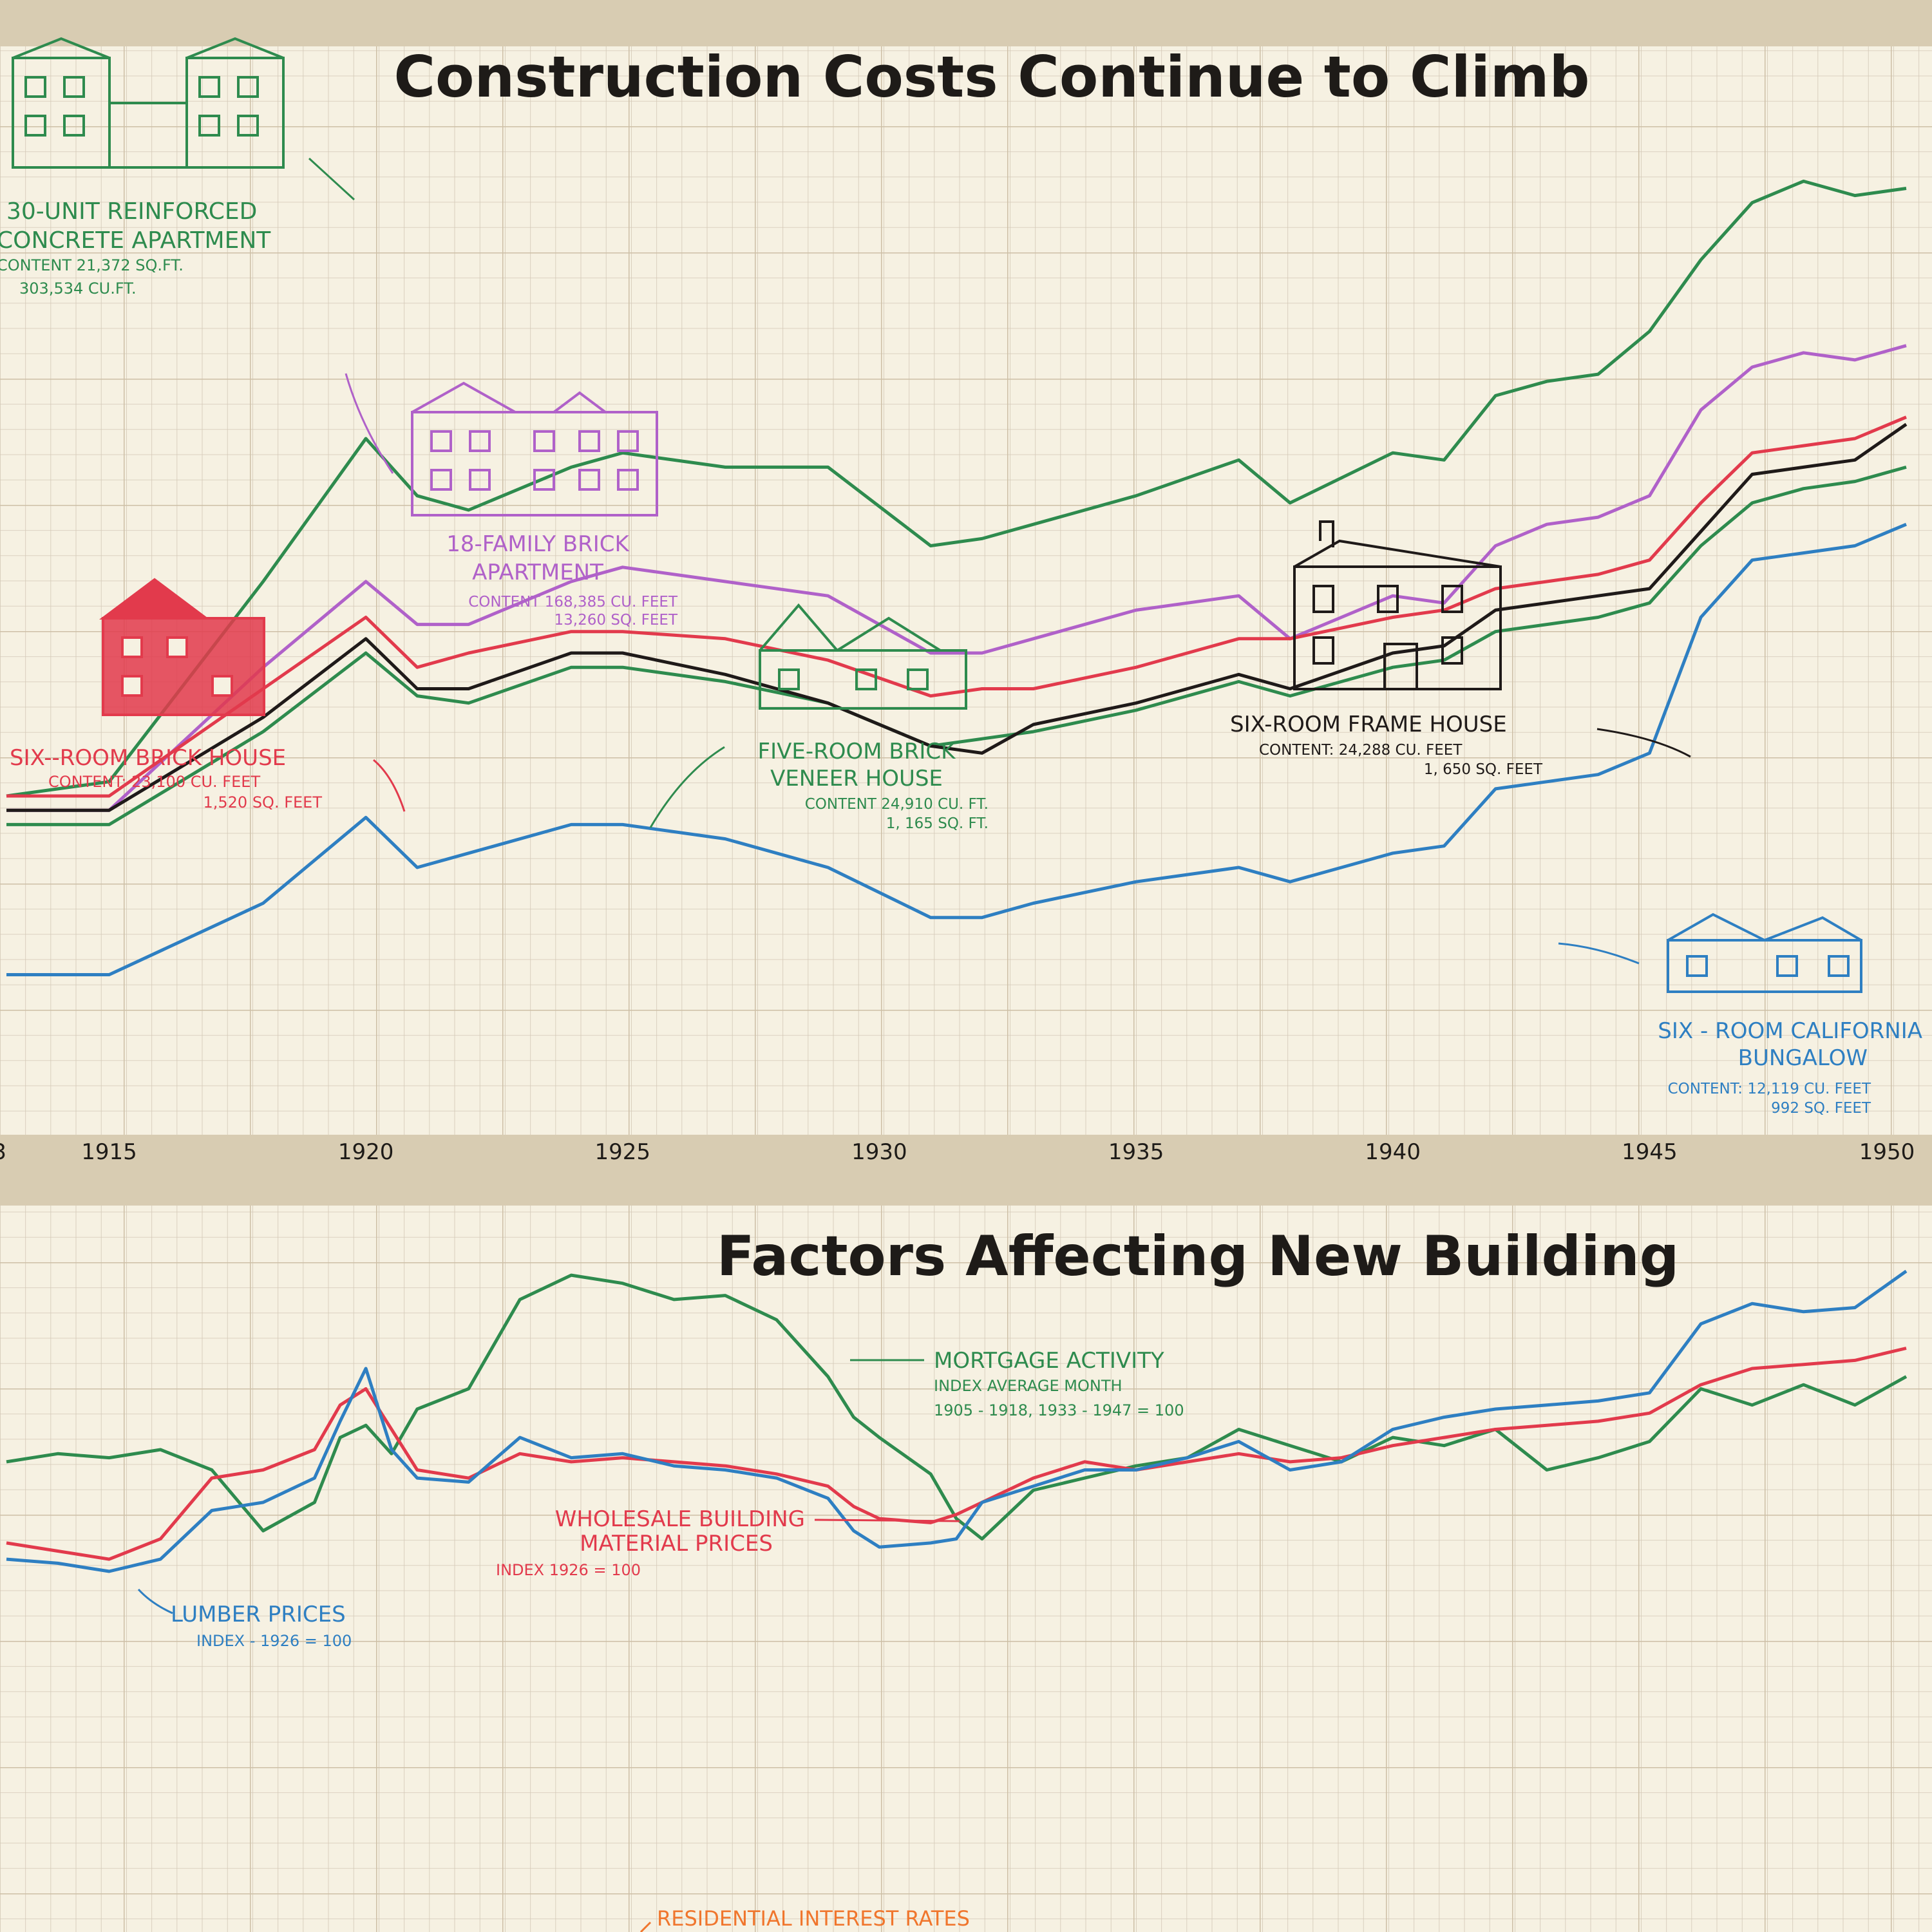 Image resolution: width=1932 pixels, height=1932 pixels. What do you see at coordinates (1821, 1108) in the screenshot?
I see `svg-text: 992 SQ. FEET` at bounding box center [1821, 1108].